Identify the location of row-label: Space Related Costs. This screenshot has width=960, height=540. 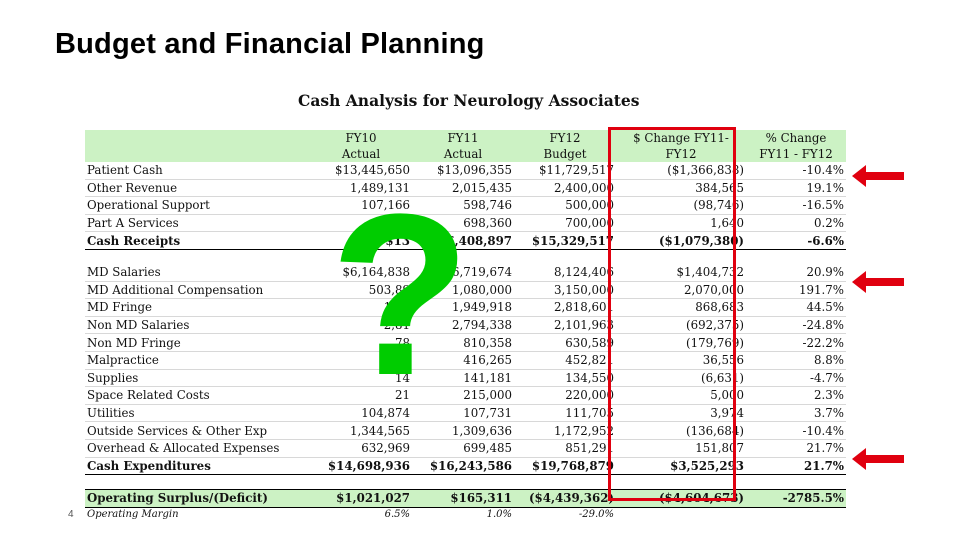
(197, 395).